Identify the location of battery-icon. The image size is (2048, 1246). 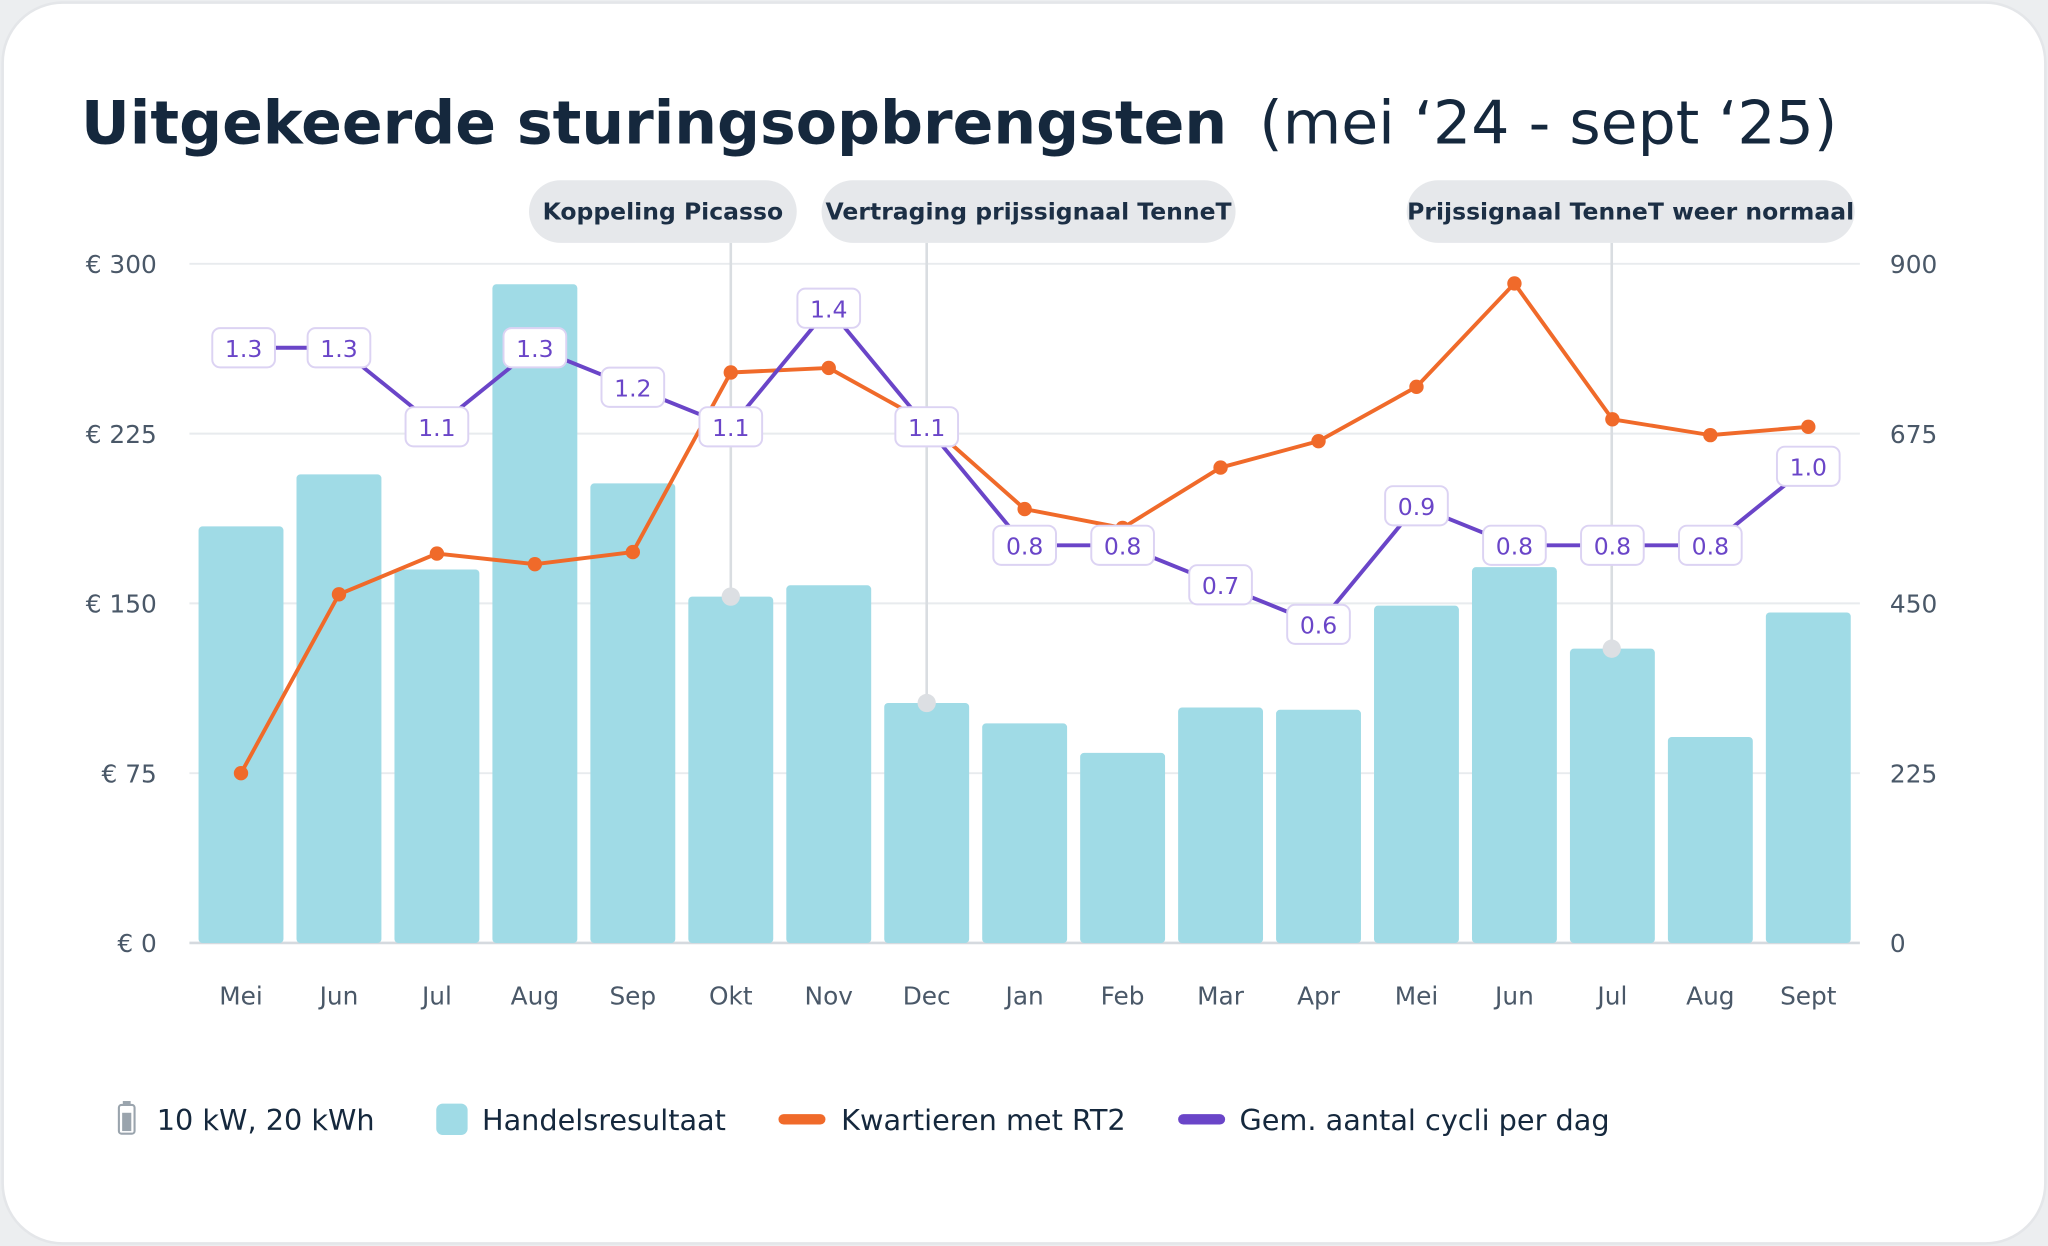
(126, 1118).